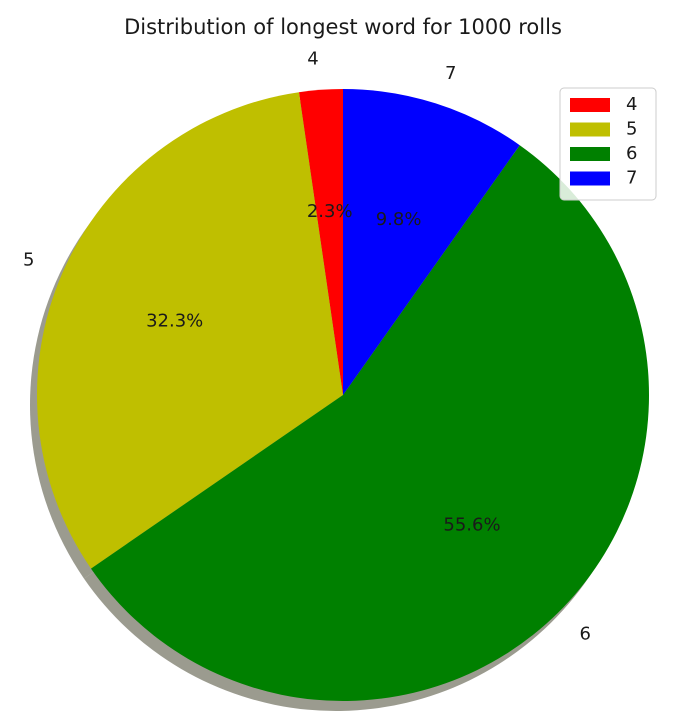 The image size is (688, 724). What do you see at coordinates (585, 634) in the screenshot?
I see `category-label-6: 6` at bounding box center [585, 634].